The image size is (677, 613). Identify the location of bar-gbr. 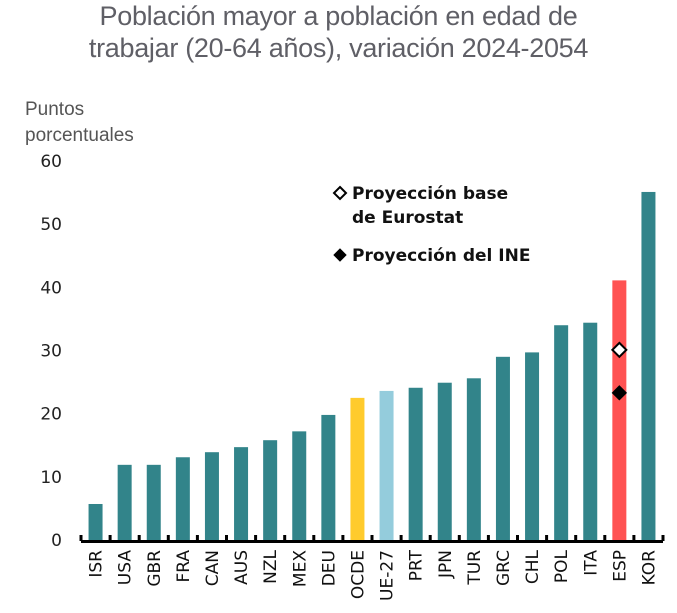
(153, 502).